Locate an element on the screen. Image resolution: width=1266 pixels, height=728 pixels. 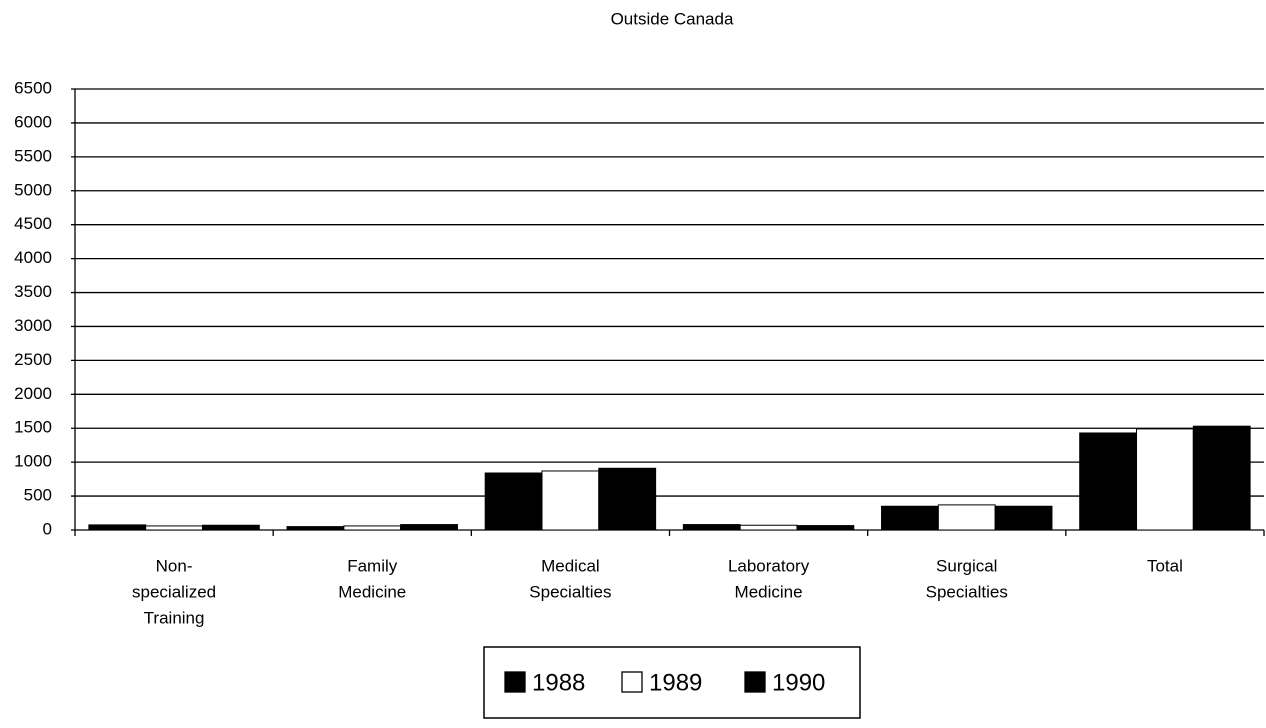
x-tick-label: Laboratory is located at coordinates (769, 565).